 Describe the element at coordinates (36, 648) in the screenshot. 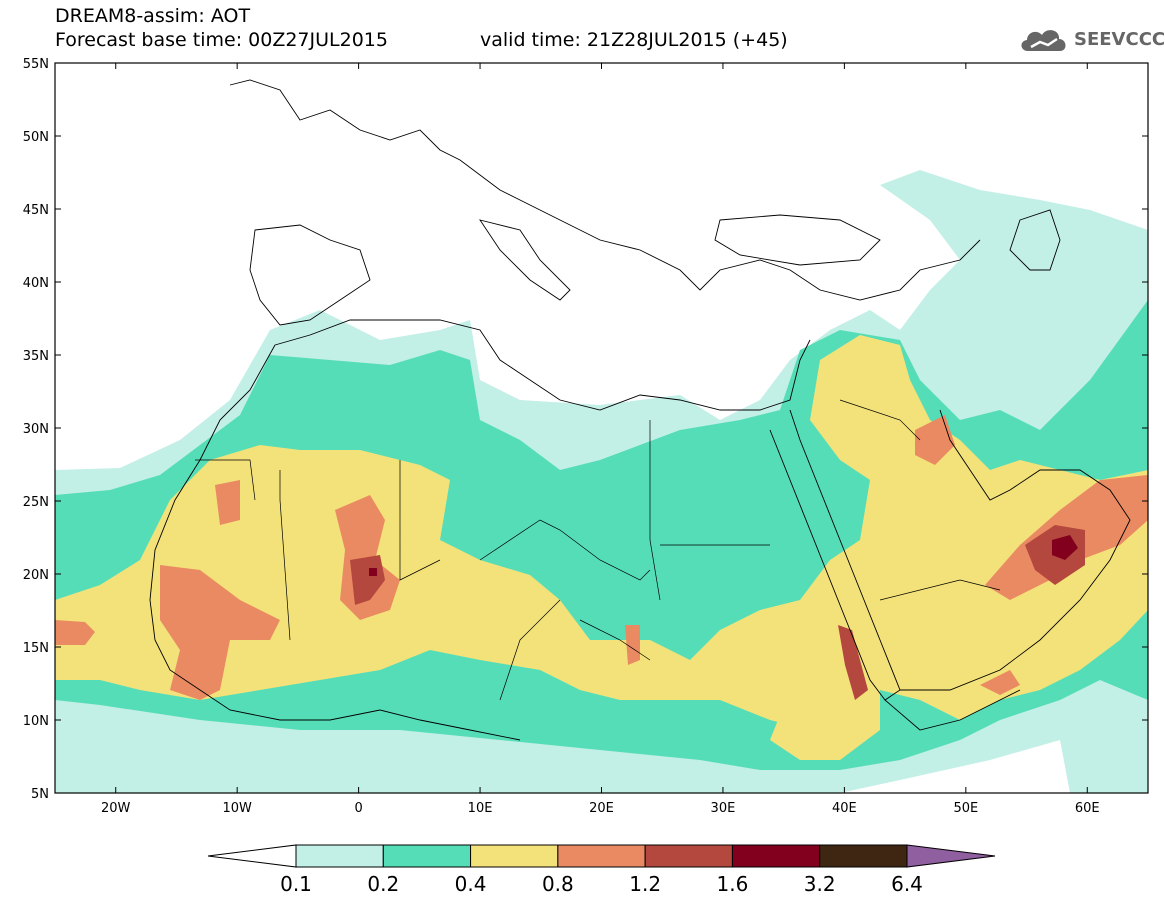

I see `lat-tick-label: 15N` at that location.